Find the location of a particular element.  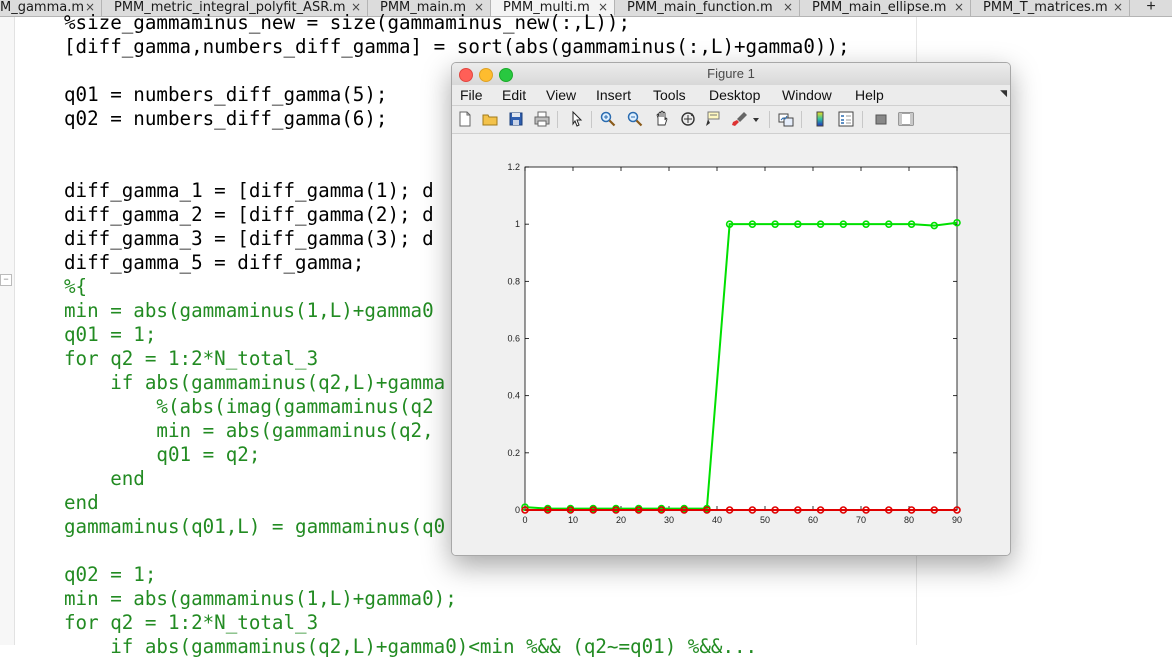

data-cursor-icon is located at coordinates (713, 119).